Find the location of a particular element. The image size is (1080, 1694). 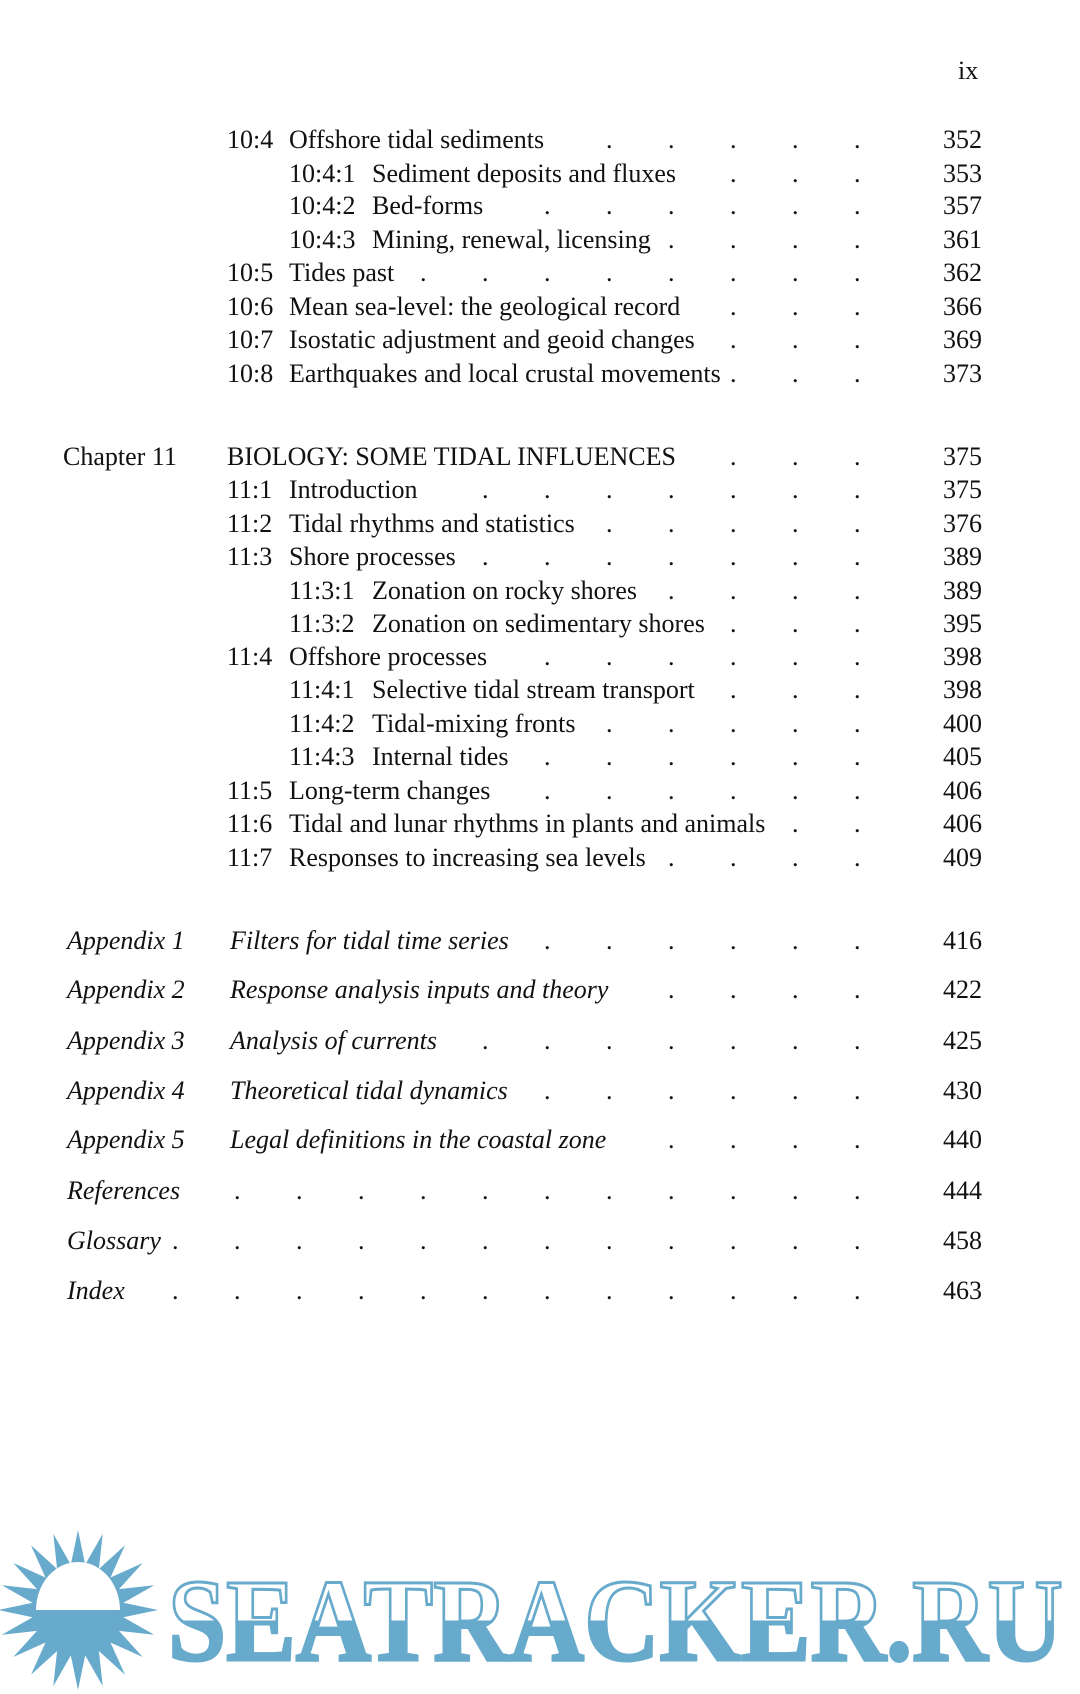

toc-entry-page: 422 is located at coordinates (962, 989).